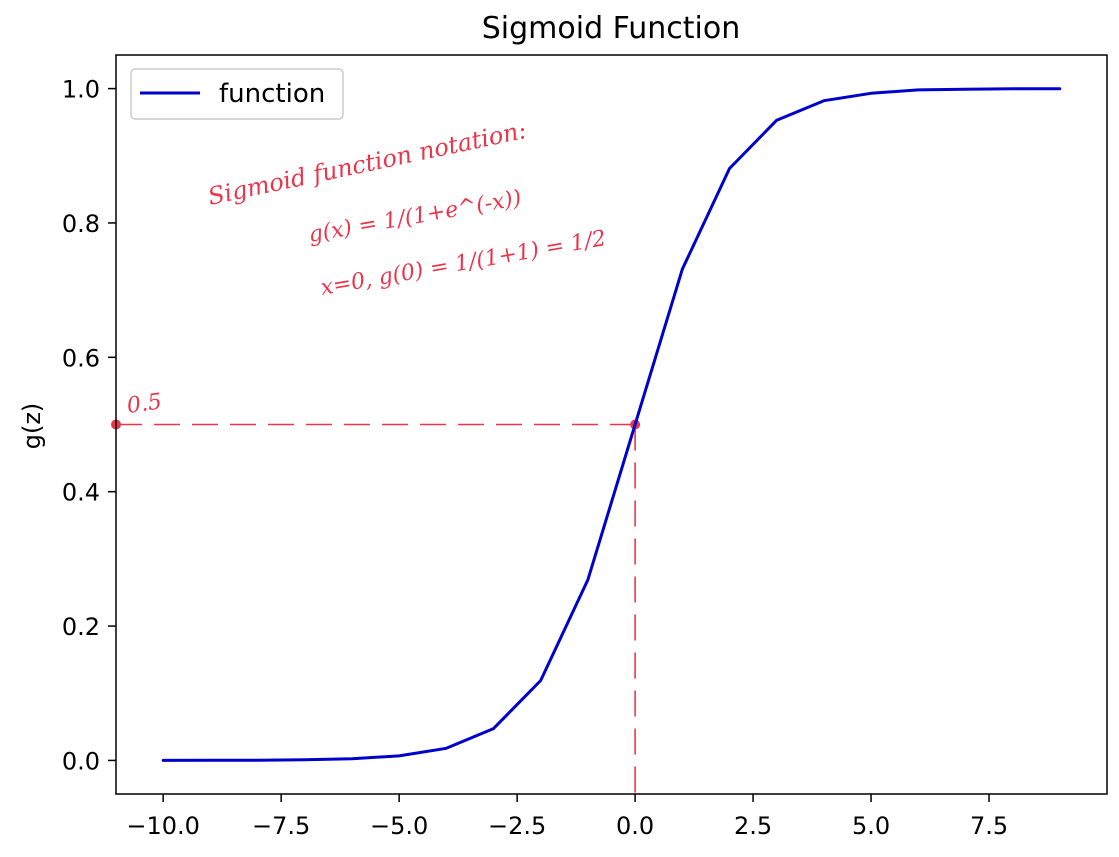 Image resolution: width=1119 pixels, height=857 pixels. What do you see at coordinates (611, 28) in the screenshot?
I see `chart-title: Sigmoid Function` at bounding box center [611, 28].